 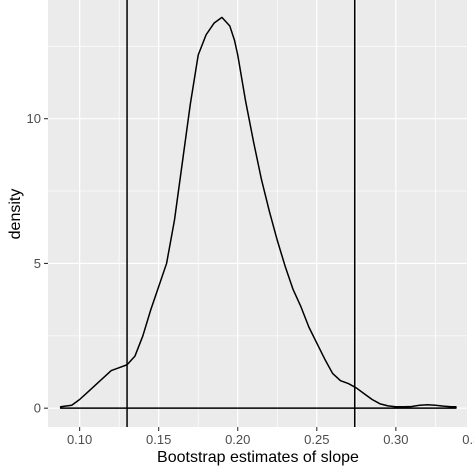 What do you see at coordinates (270, 437) in the screenshot?
I see `x-axis: 0.10 0.15 0.20 0.25 0.30 0.35` at bounding box center [270, 437].